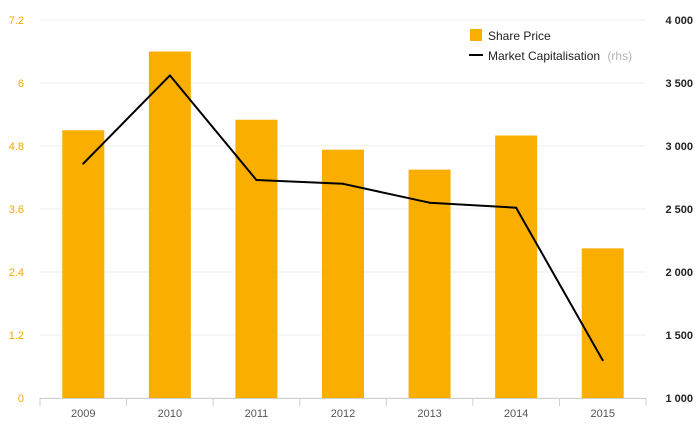  What do you see at coordinates (679, 399) in the screenshot?
I see `y-right-tick-label: 1 000` at bounding box center [679, 399].